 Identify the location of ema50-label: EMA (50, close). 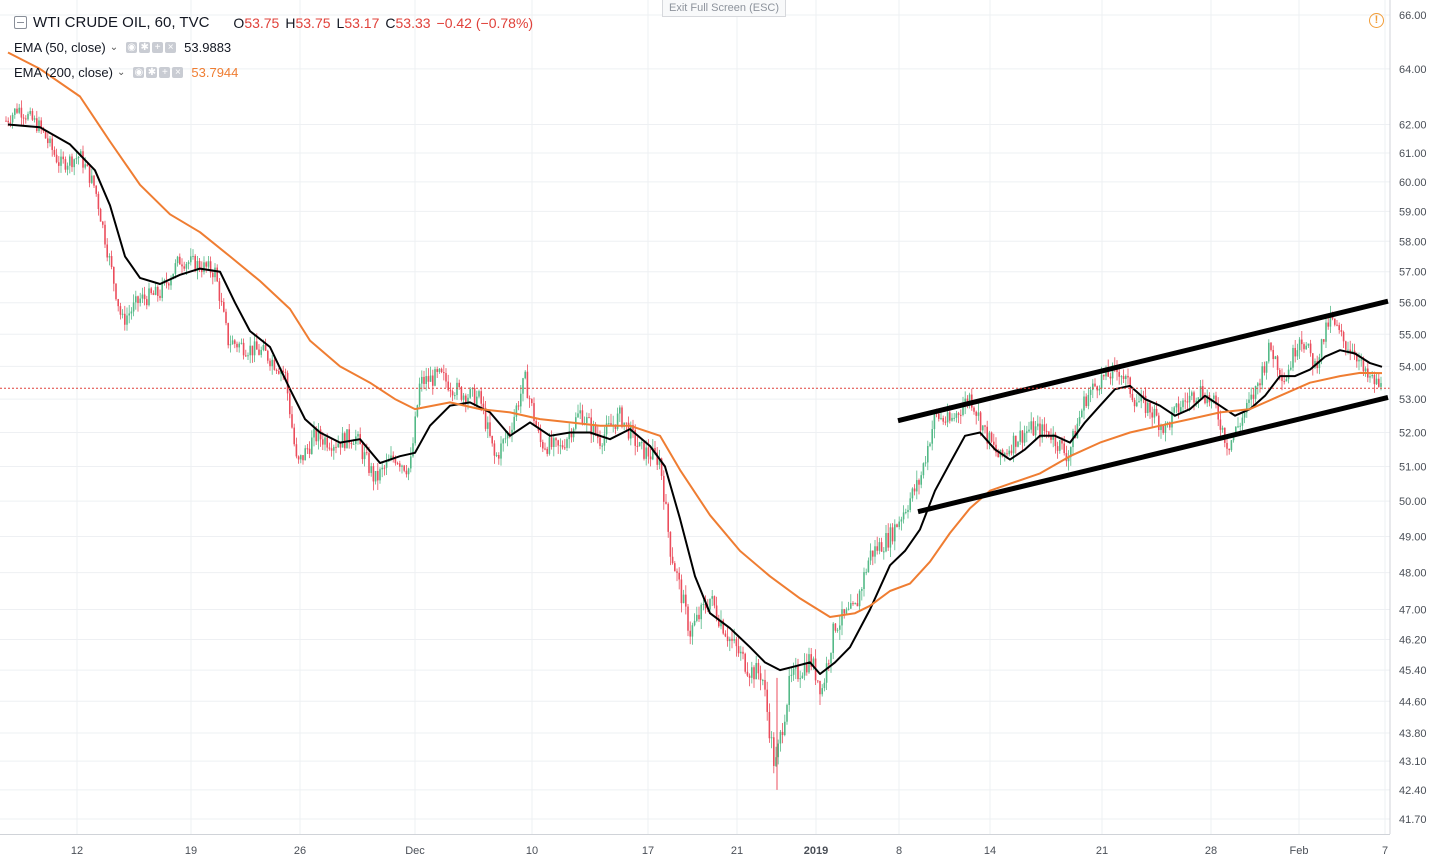
(60, 47).